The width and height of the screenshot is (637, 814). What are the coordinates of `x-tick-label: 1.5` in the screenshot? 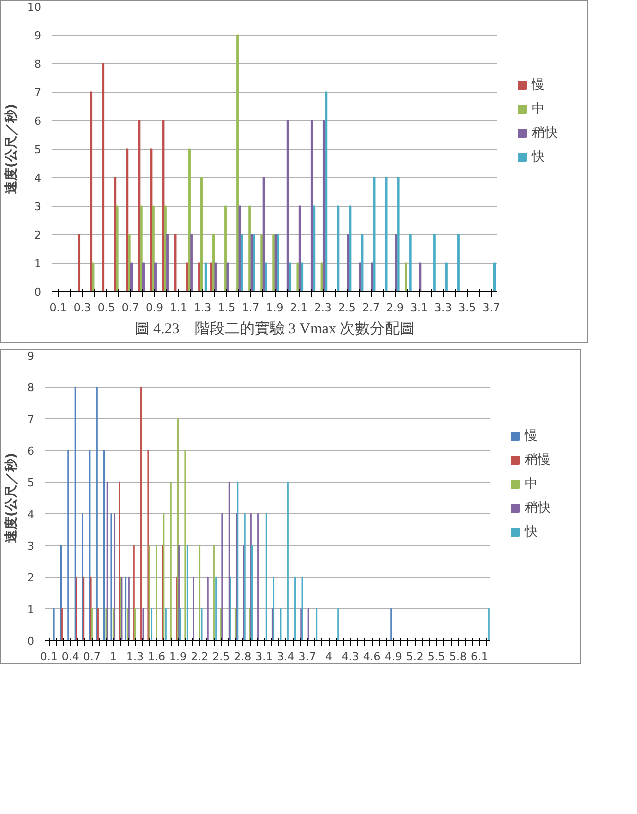 It's located at (227, 308).